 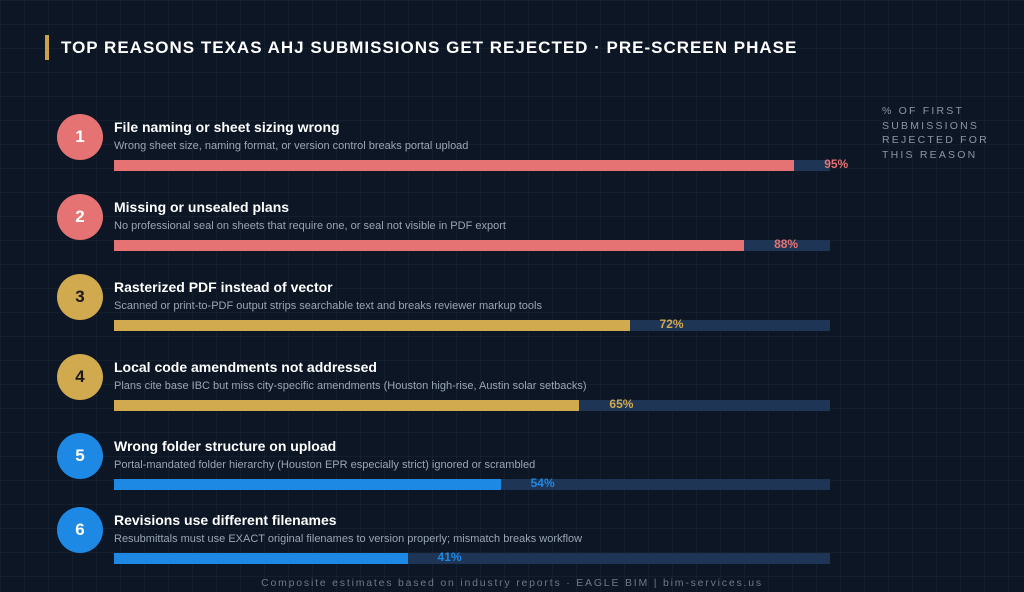 What do you see at coordinates (80, 217) in the screenshot?
I see `rank-badge: 2` at bounding box center [80, 217].